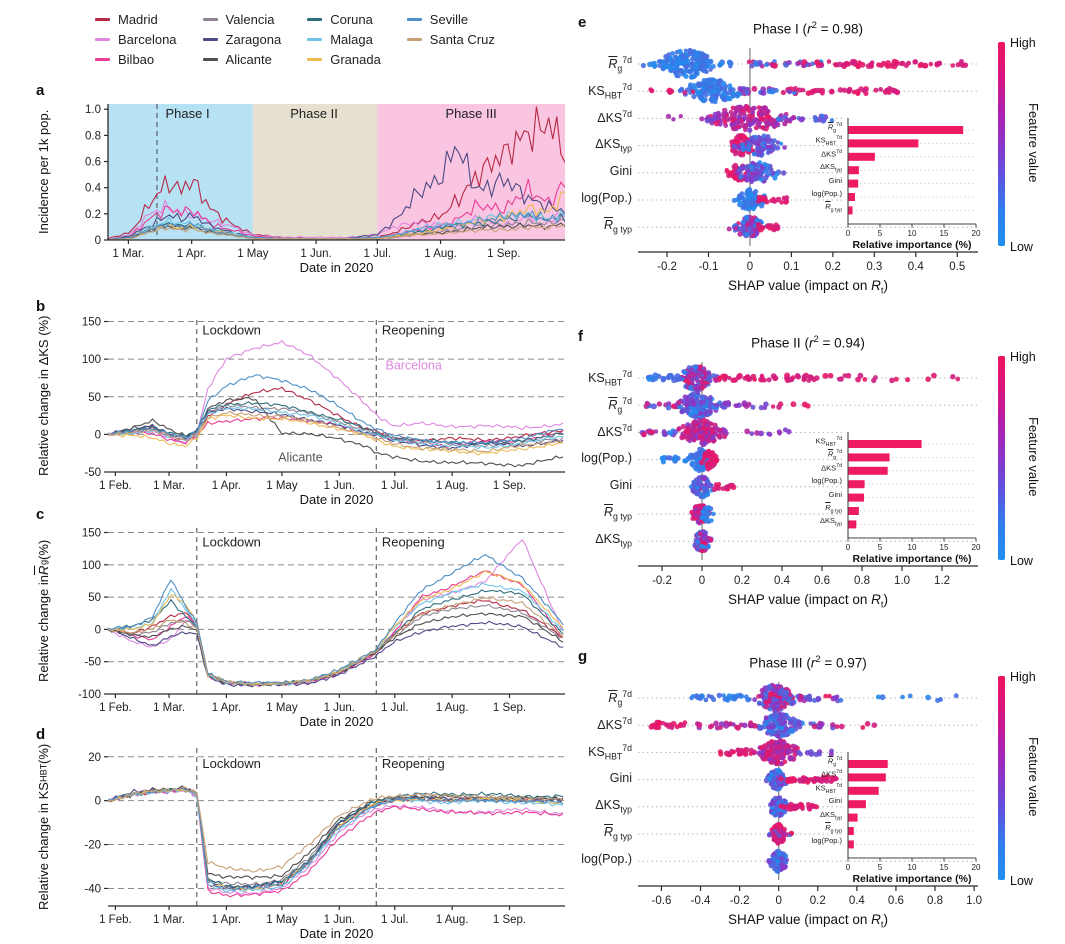  I want to click on legend-label: Alicante, so click(248, 59).